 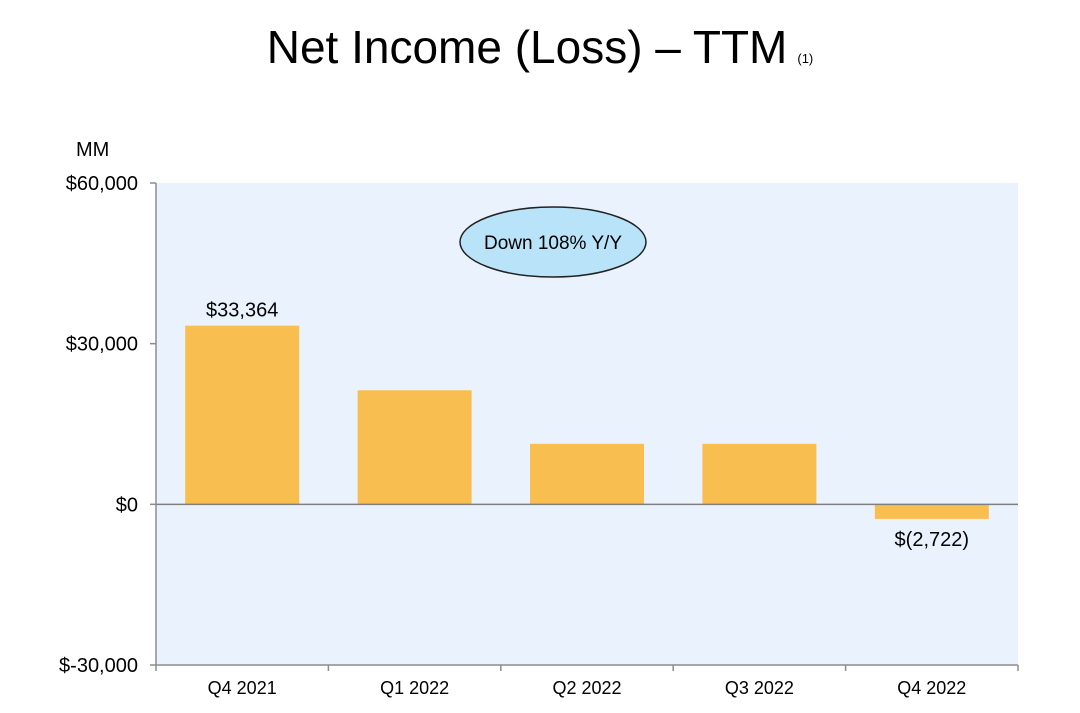 I want to click on chart-title: Net Income (Loss) – TTM (1), so click(x=540, y=47).